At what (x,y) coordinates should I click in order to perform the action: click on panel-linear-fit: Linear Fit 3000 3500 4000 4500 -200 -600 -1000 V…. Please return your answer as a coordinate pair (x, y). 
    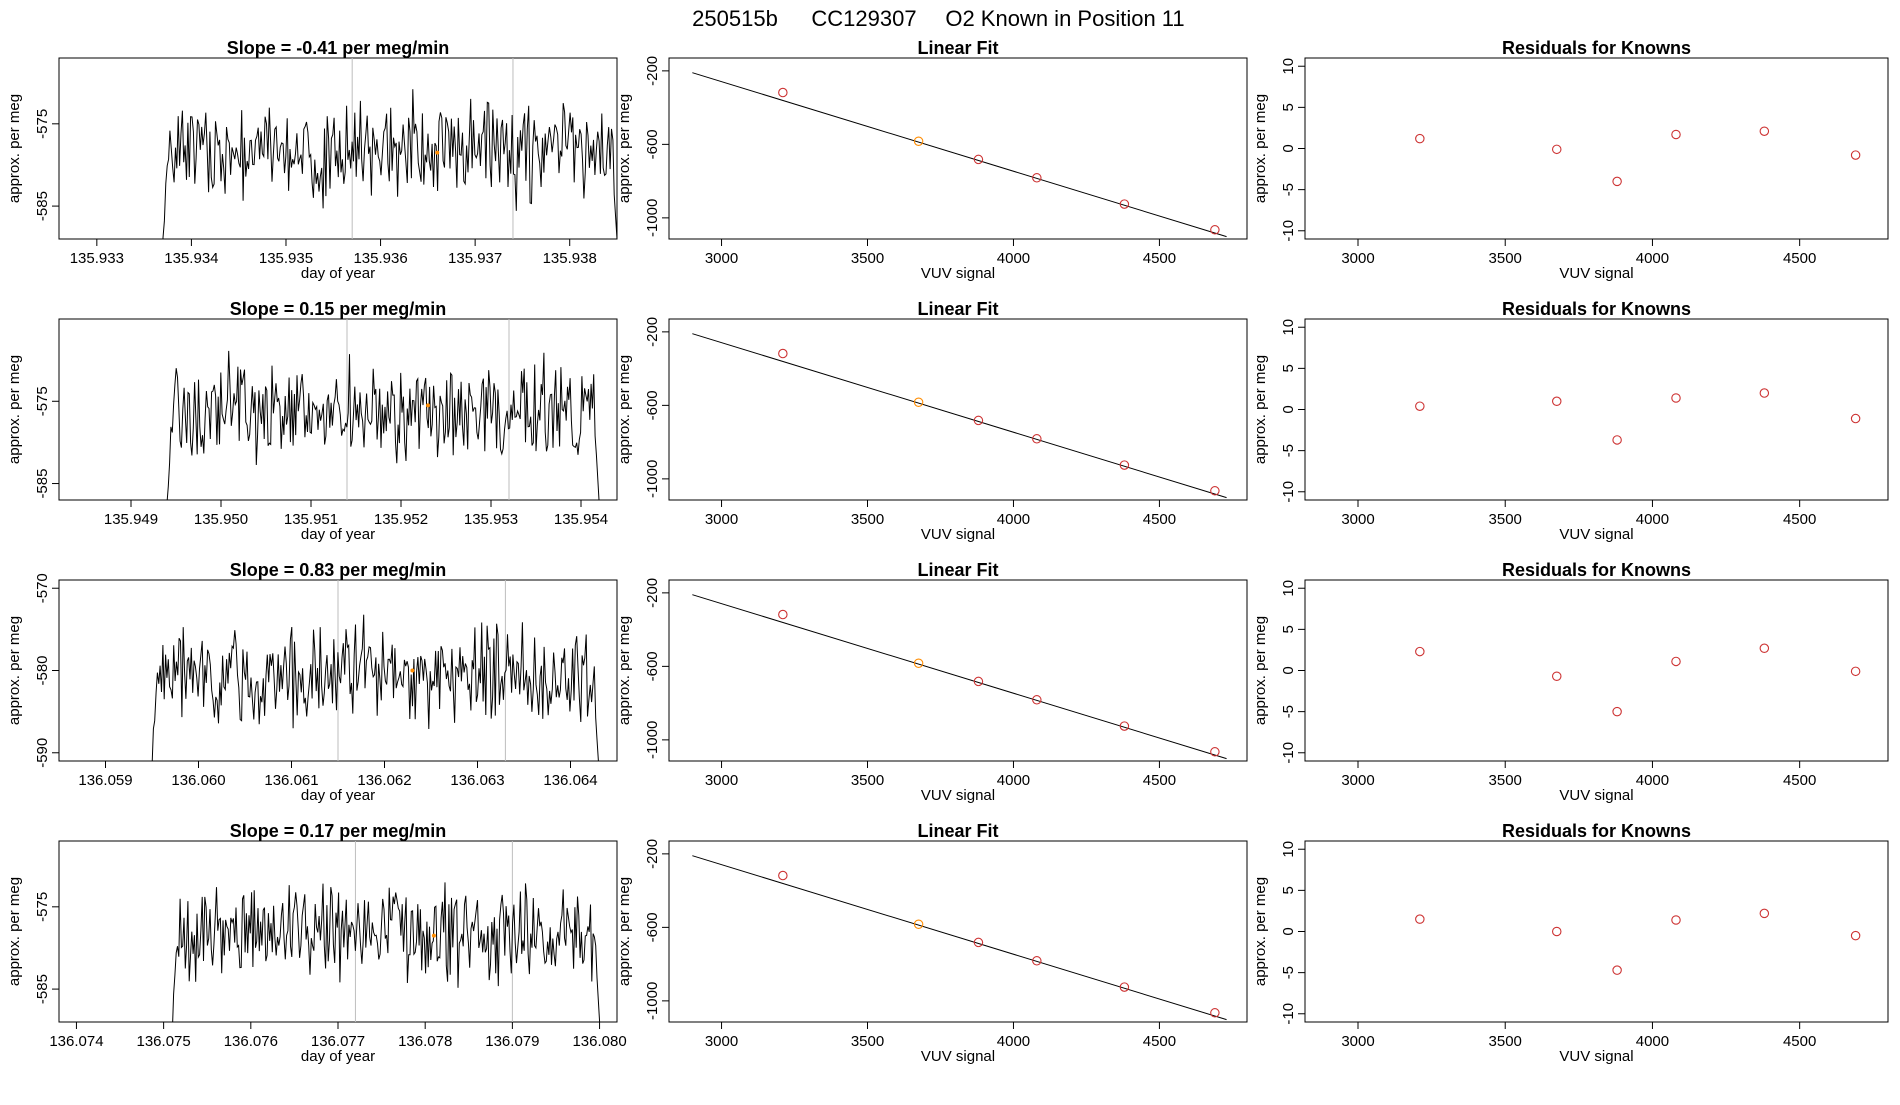
    Looking at the image, I should click on (932, 943).